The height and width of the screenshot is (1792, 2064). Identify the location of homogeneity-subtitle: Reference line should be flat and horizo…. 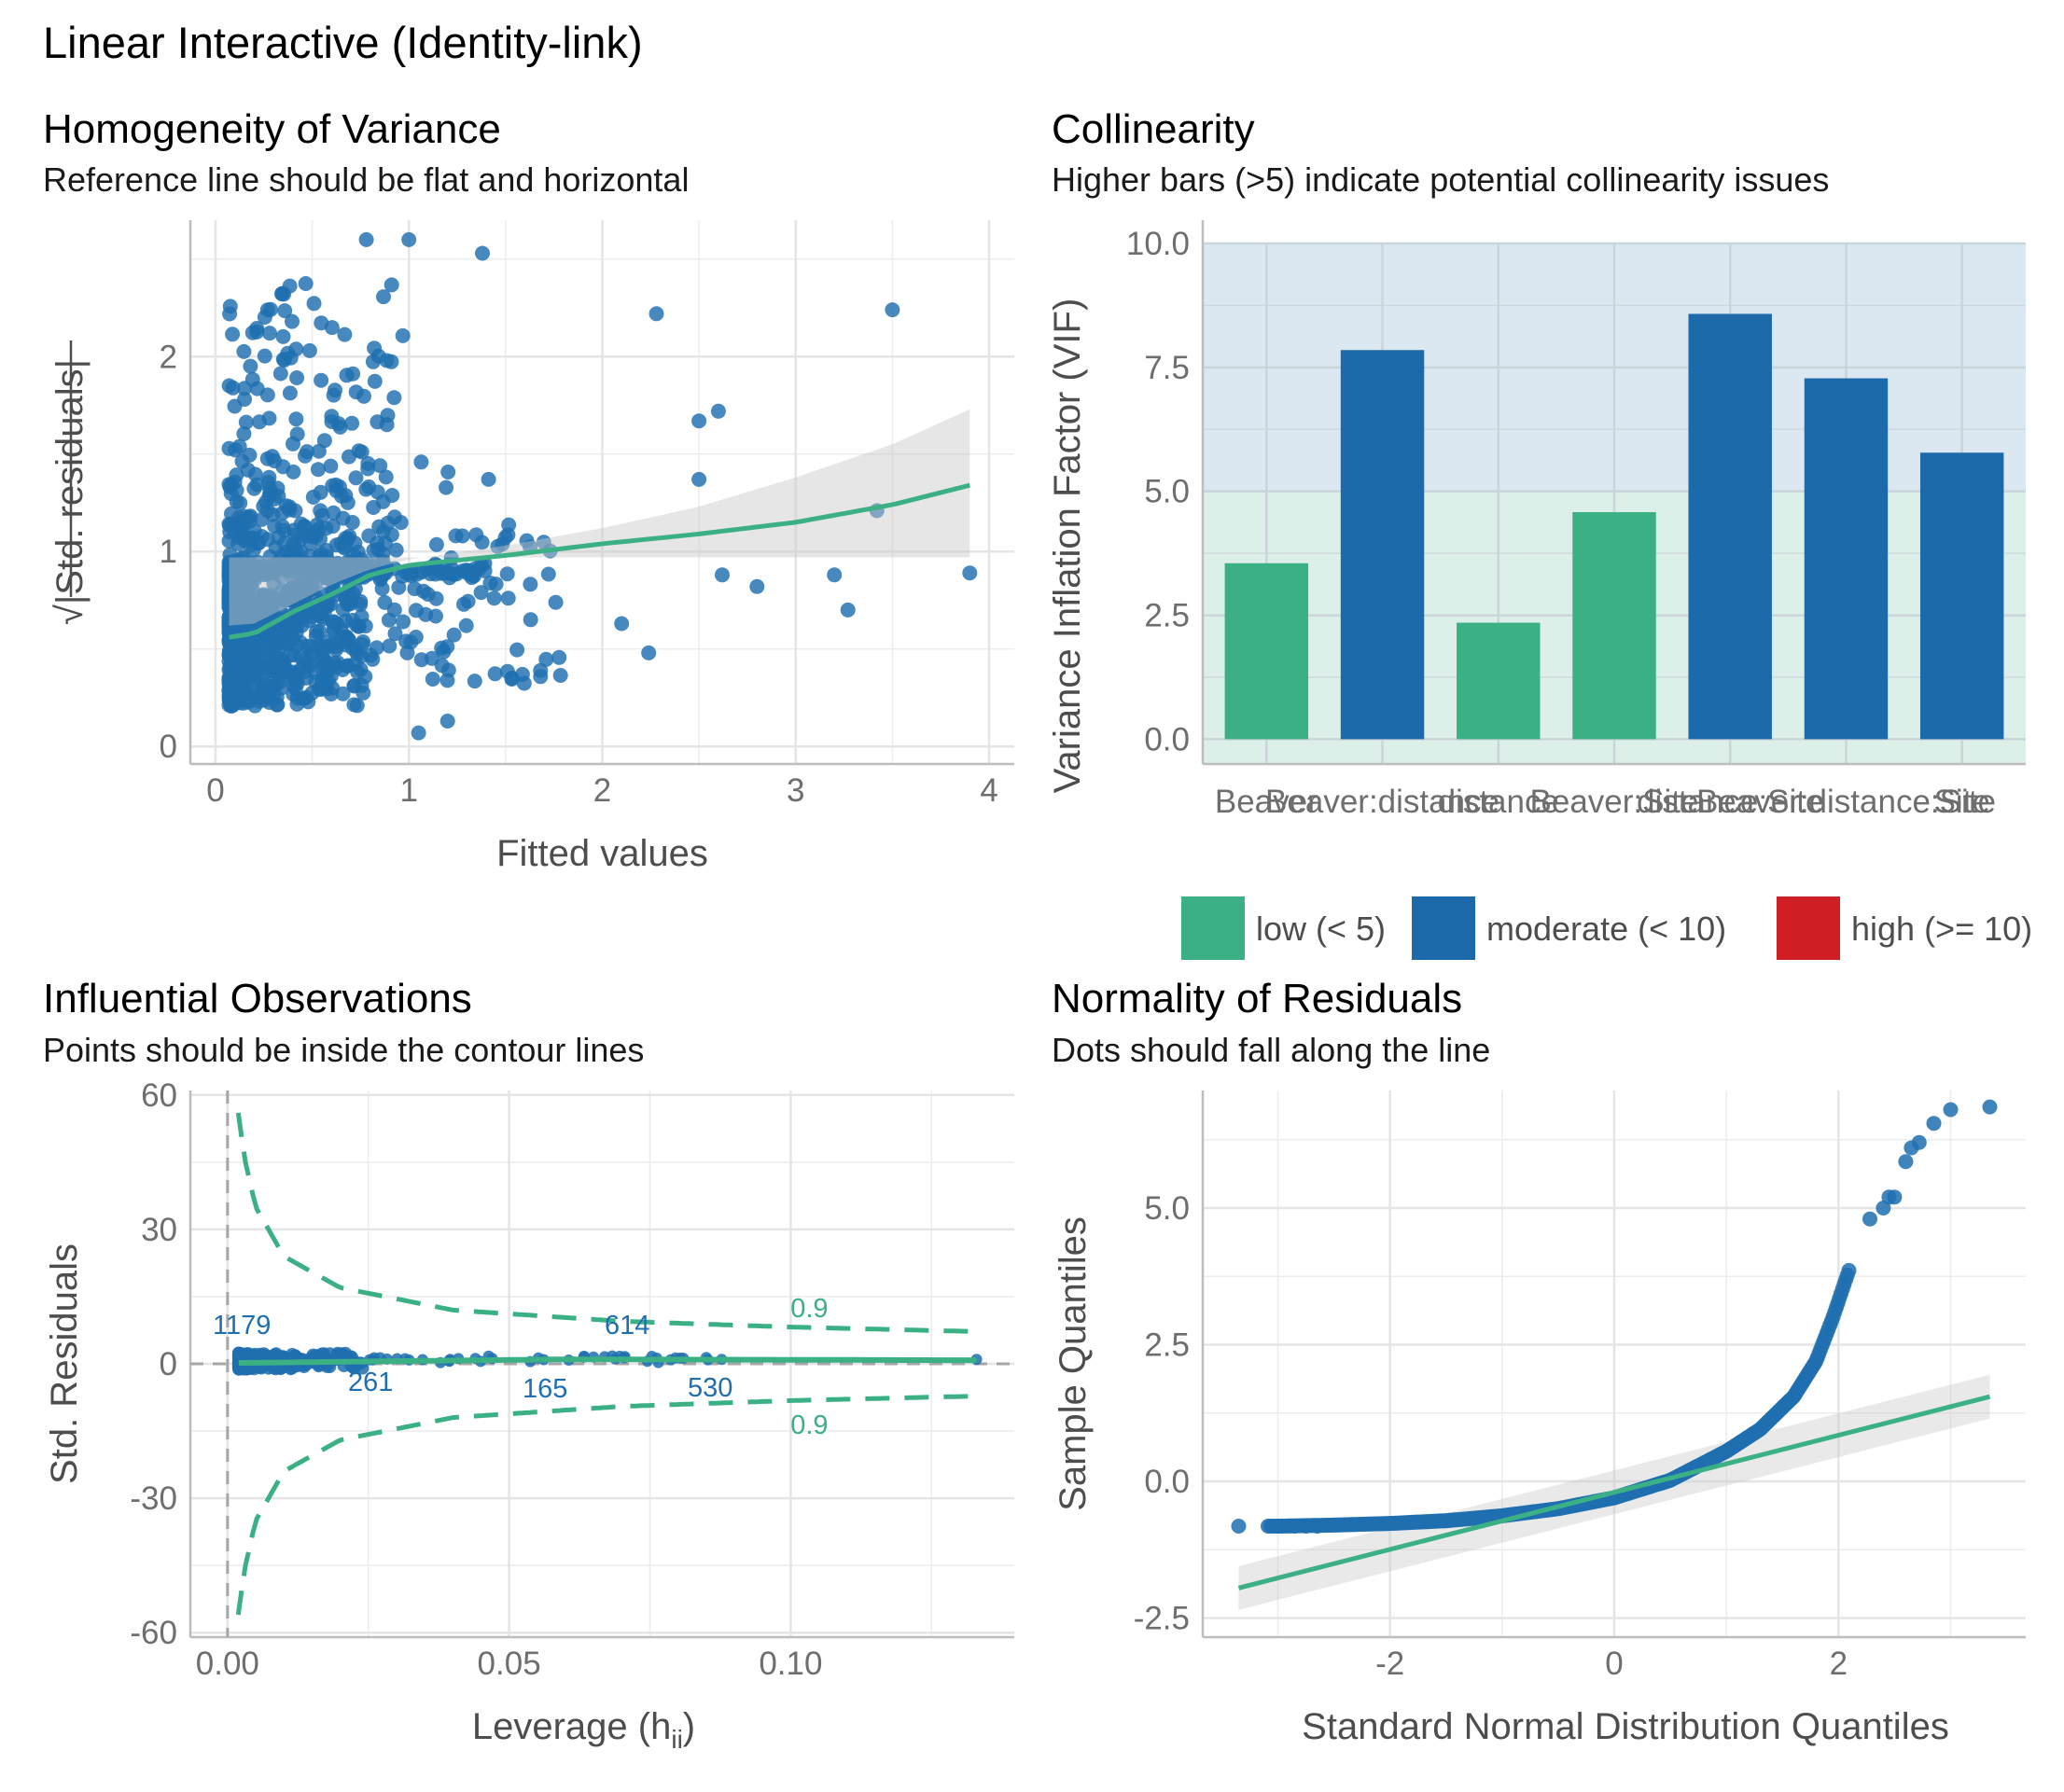
(366, 179).